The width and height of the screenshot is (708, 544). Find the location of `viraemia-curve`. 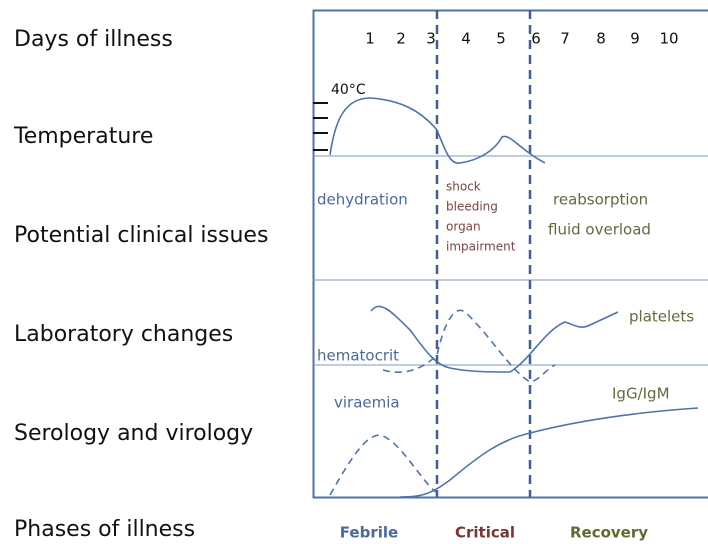

viraemia-curve is located at coordinates (383, 465).